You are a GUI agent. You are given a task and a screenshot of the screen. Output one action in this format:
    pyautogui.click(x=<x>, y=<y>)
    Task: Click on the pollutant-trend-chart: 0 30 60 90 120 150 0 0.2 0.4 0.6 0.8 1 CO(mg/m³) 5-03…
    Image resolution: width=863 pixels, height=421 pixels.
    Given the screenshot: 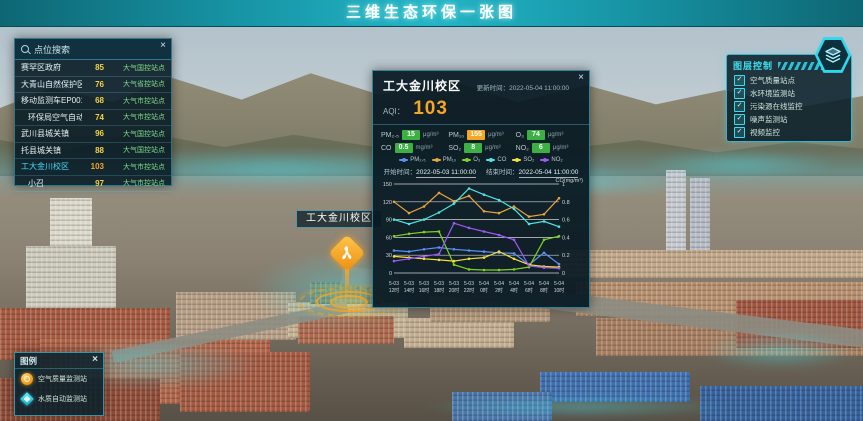 What is the action you would take?
    pyautogui.click(x=481, y=240)
    